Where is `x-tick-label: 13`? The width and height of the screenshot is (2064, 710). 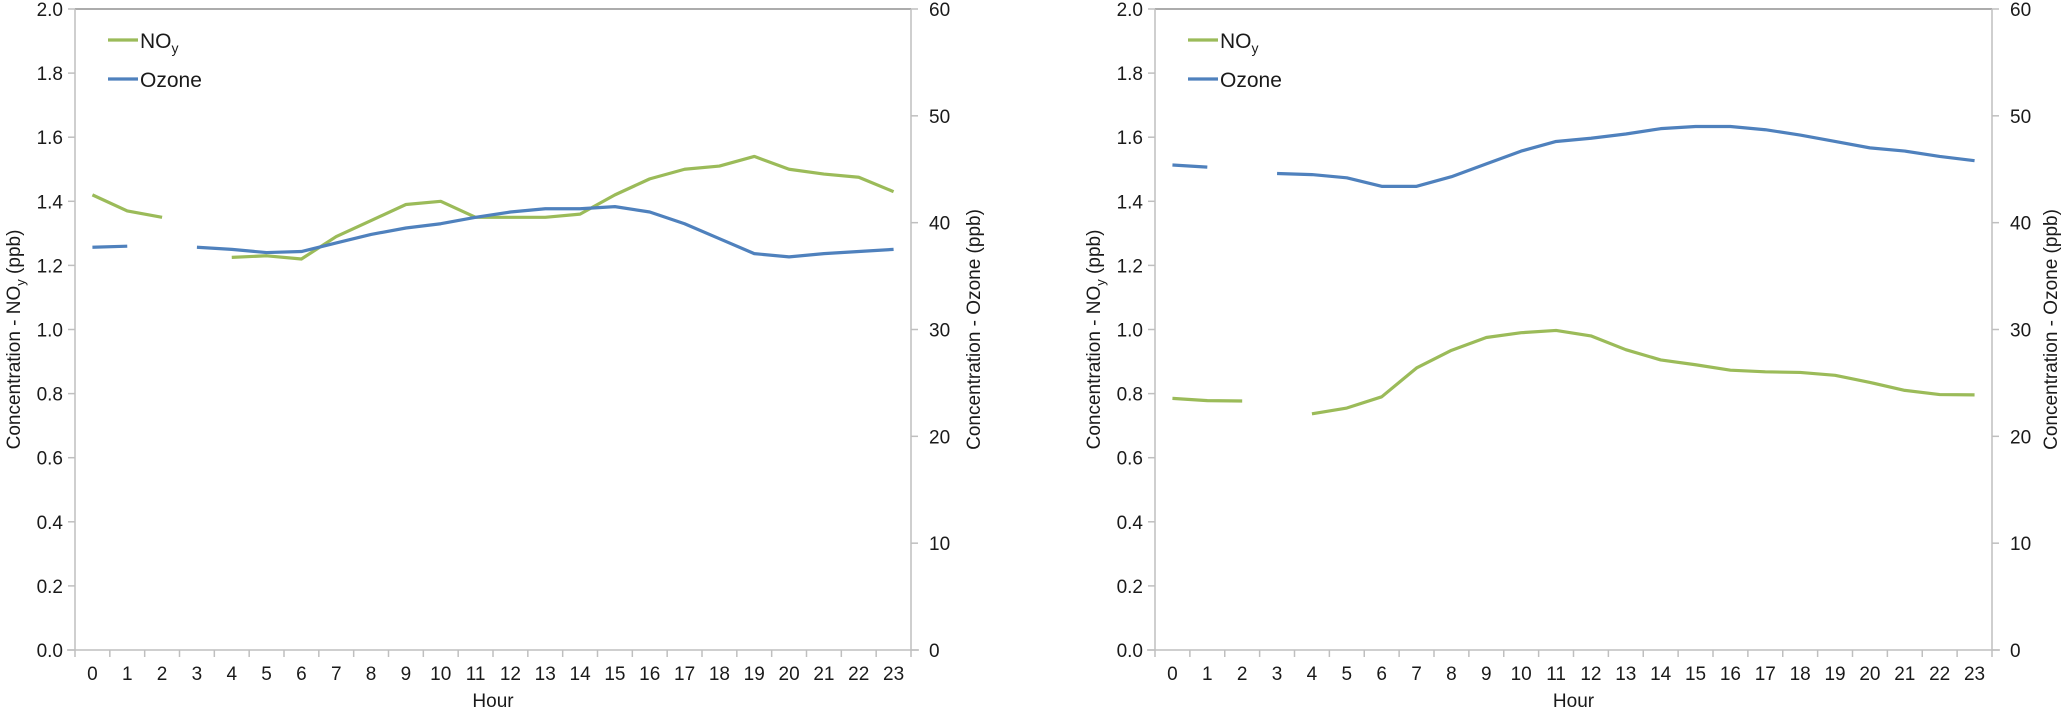 x-tick-label: 13 is located at coordinates (1625, 674).